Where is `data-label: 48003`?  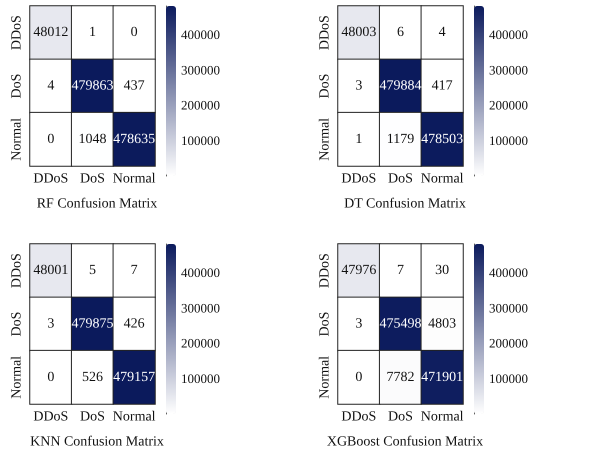 data-label: 48003 is located at coordinates (358, 32).